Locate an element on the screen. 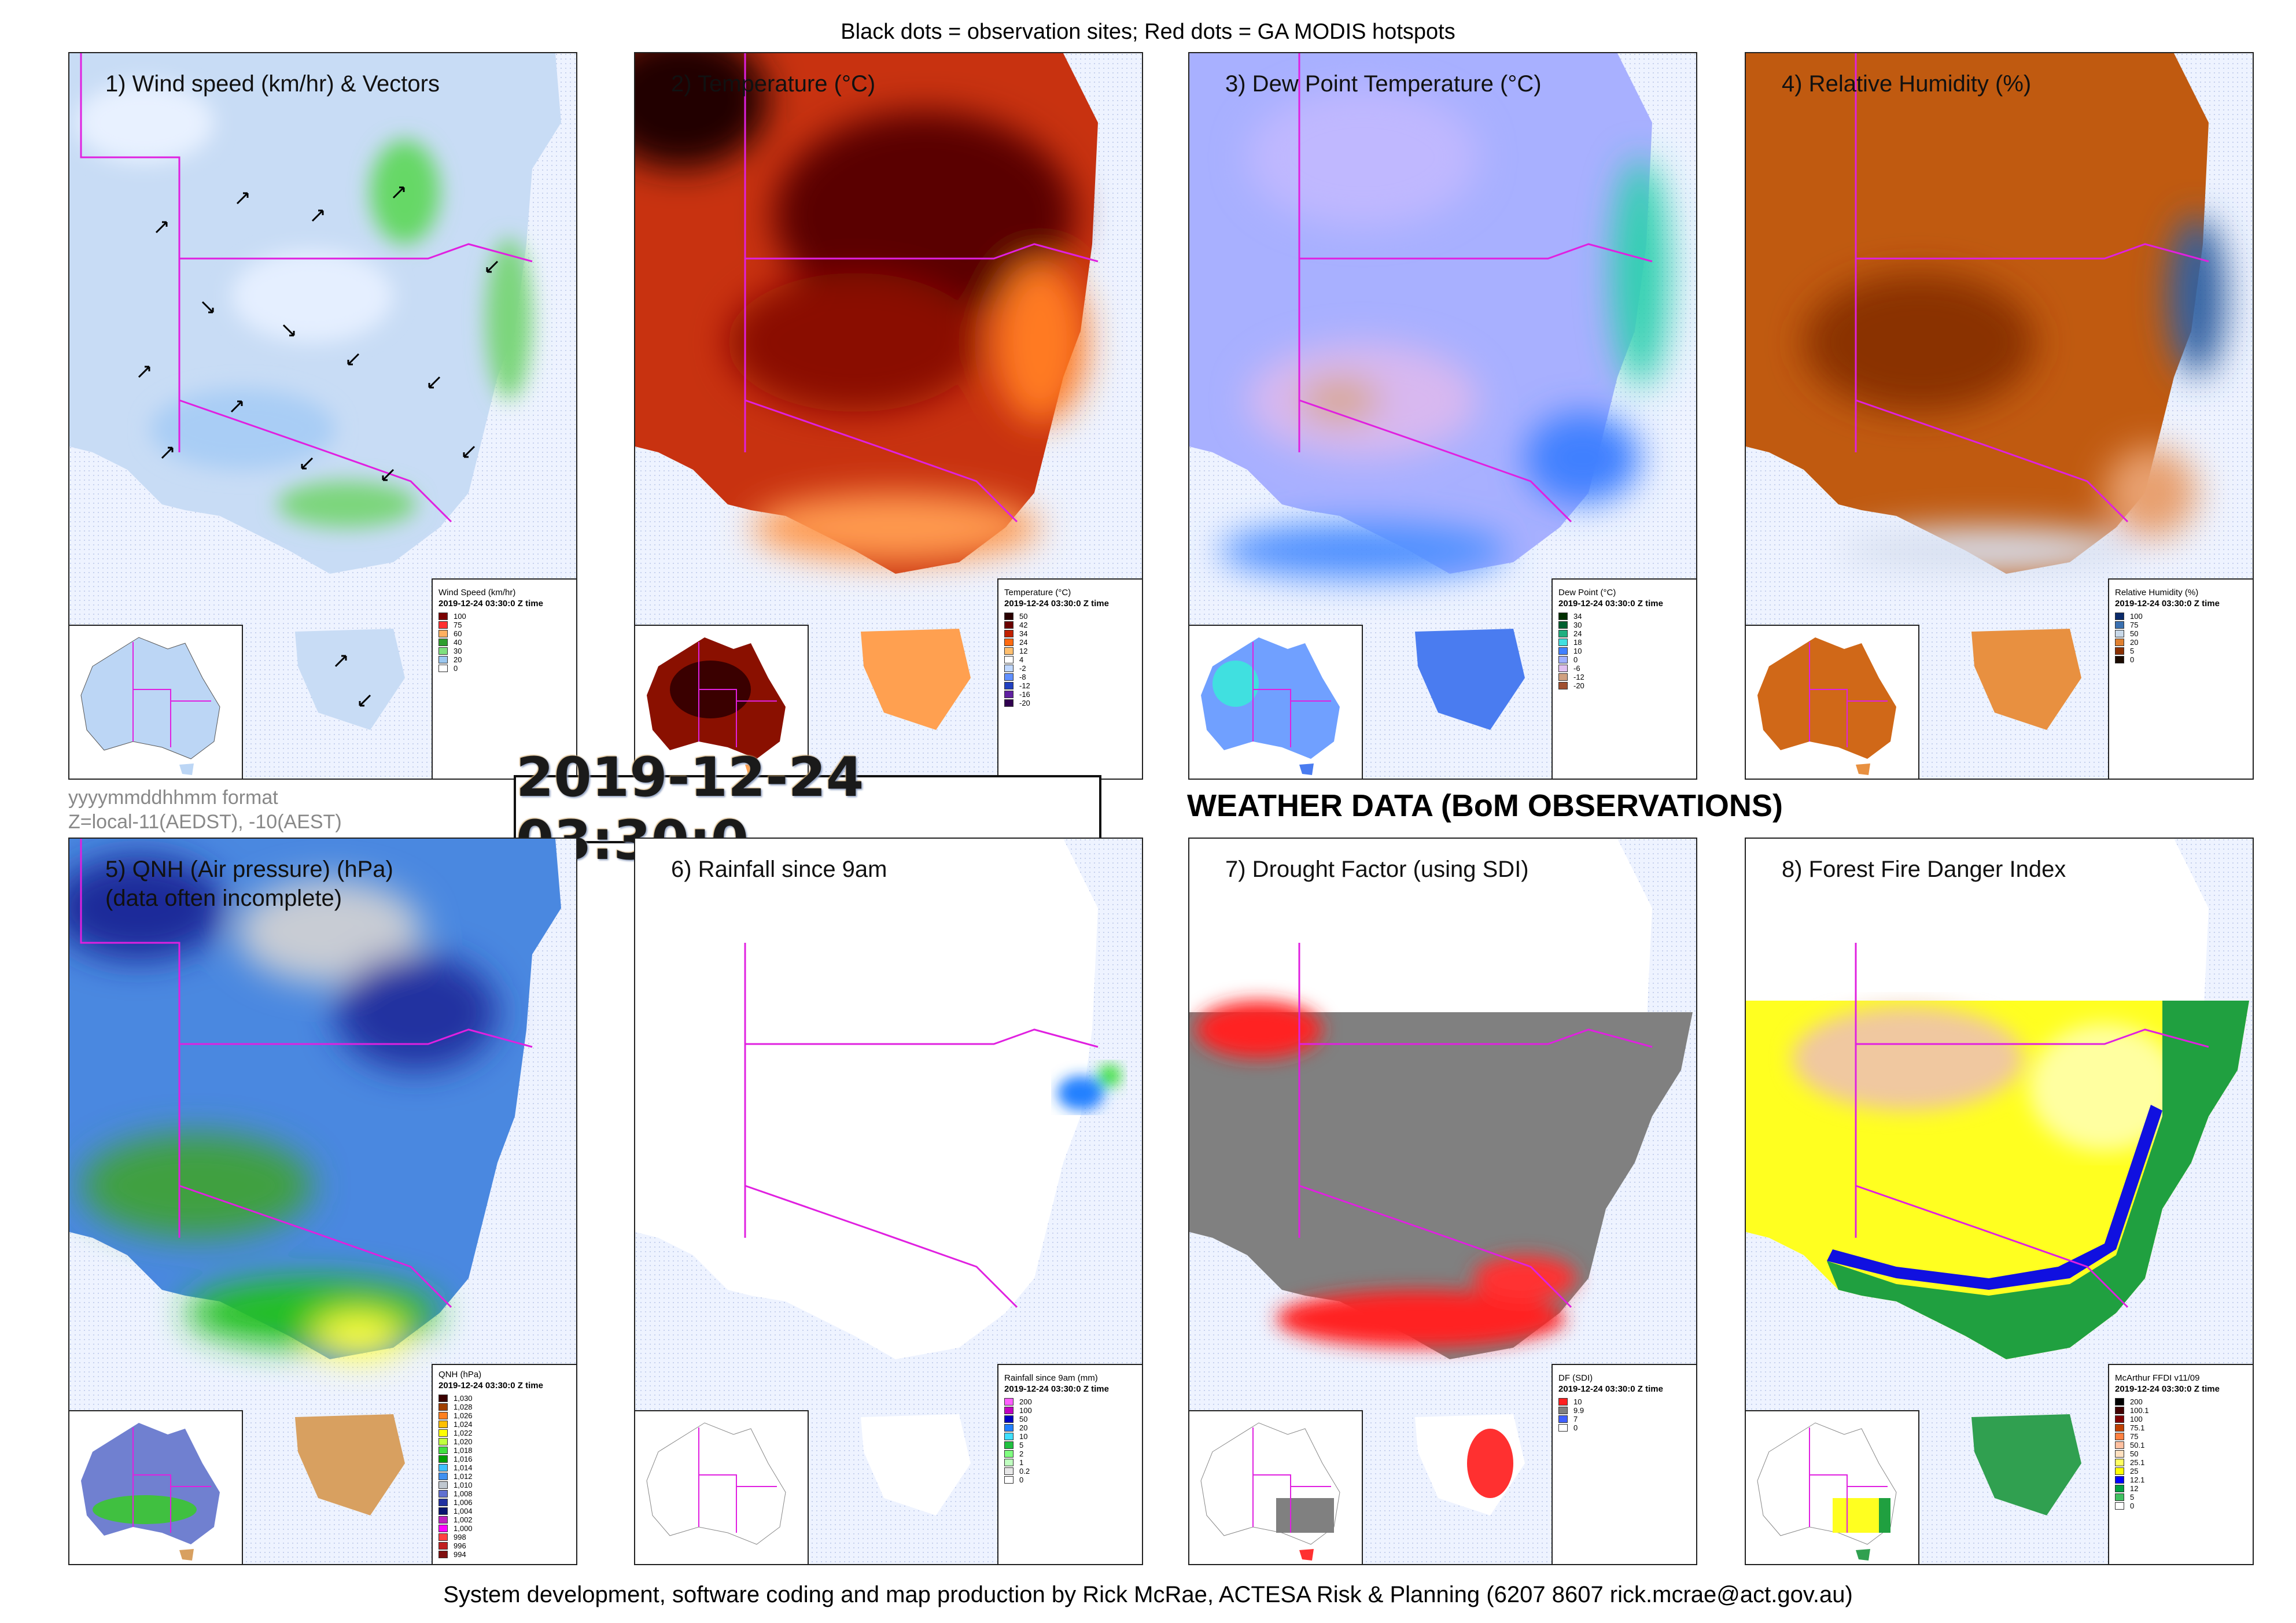  legend-label: 200 is located at coordinates (1025, 1402).